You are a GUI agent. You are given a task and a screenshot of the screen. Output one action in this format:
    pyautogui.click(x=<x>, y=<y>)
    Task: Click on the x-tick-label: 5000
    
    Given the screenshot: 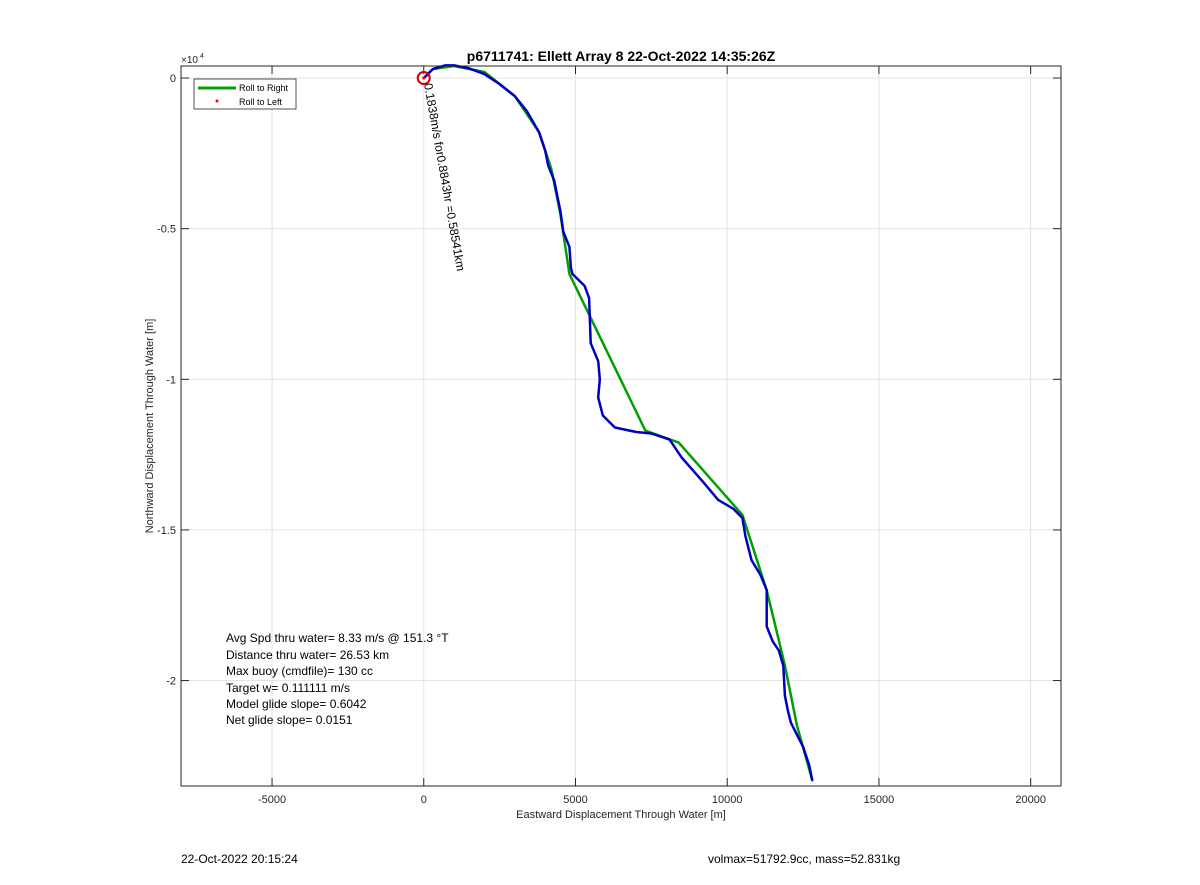 What is the action you would take?
    pyautogui.click(x=575, y=800)
    